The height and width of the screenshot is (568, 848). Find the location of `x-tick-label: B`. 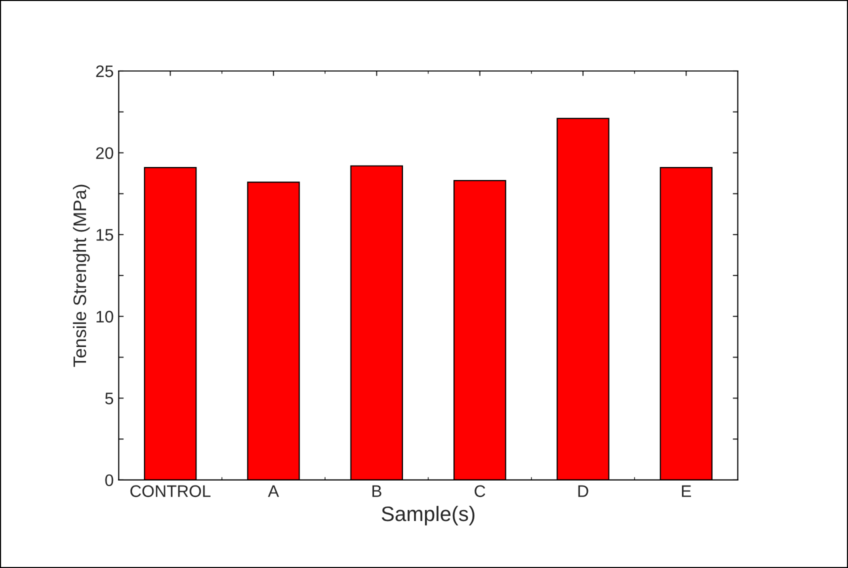

x-tick-label: B is located at coordinates (377, 491).